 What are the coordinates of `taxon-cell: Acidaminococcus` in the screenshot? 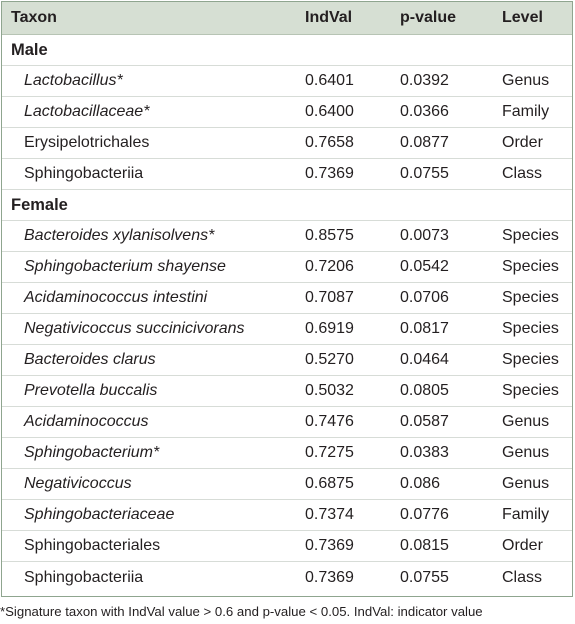 It's located at (86, 421).